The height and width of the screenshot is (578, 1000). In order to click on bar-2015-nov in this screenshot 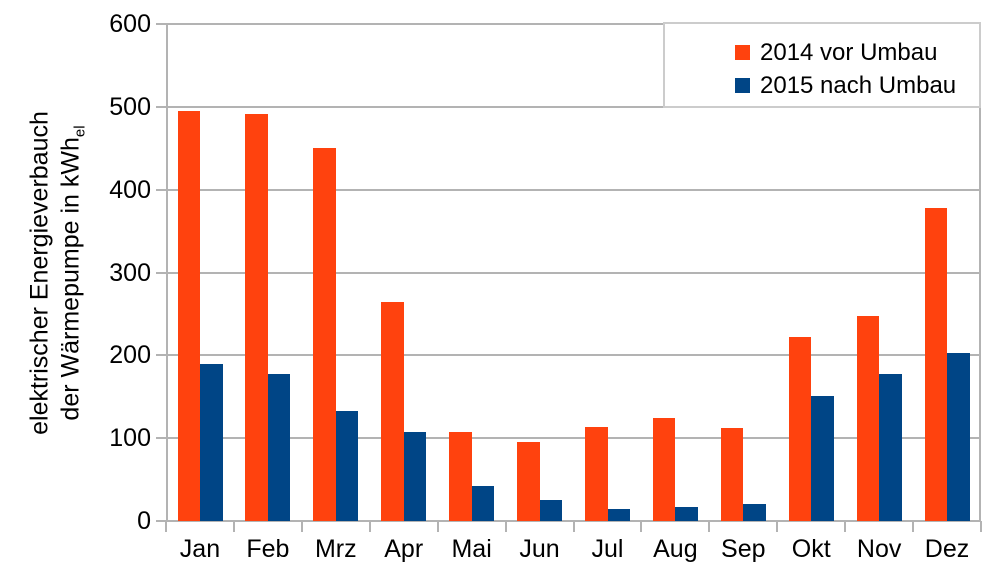, I will do `click(890, 447)`.